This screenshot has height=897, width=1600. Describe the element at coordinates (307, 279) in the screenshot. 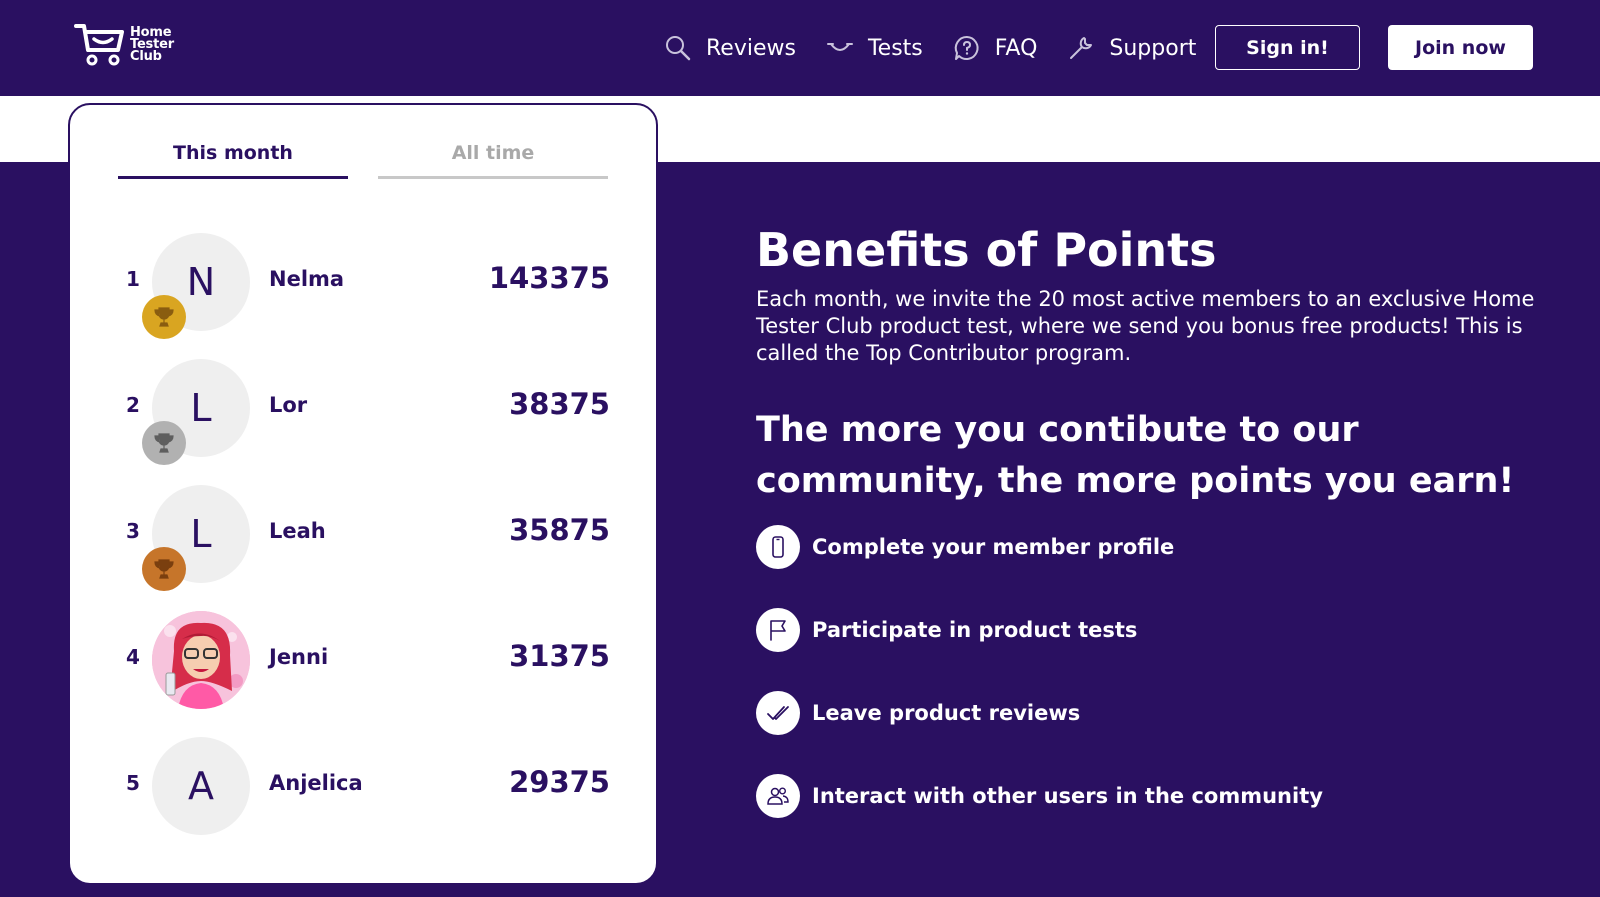

I see `member-name: Nelma` at that location.